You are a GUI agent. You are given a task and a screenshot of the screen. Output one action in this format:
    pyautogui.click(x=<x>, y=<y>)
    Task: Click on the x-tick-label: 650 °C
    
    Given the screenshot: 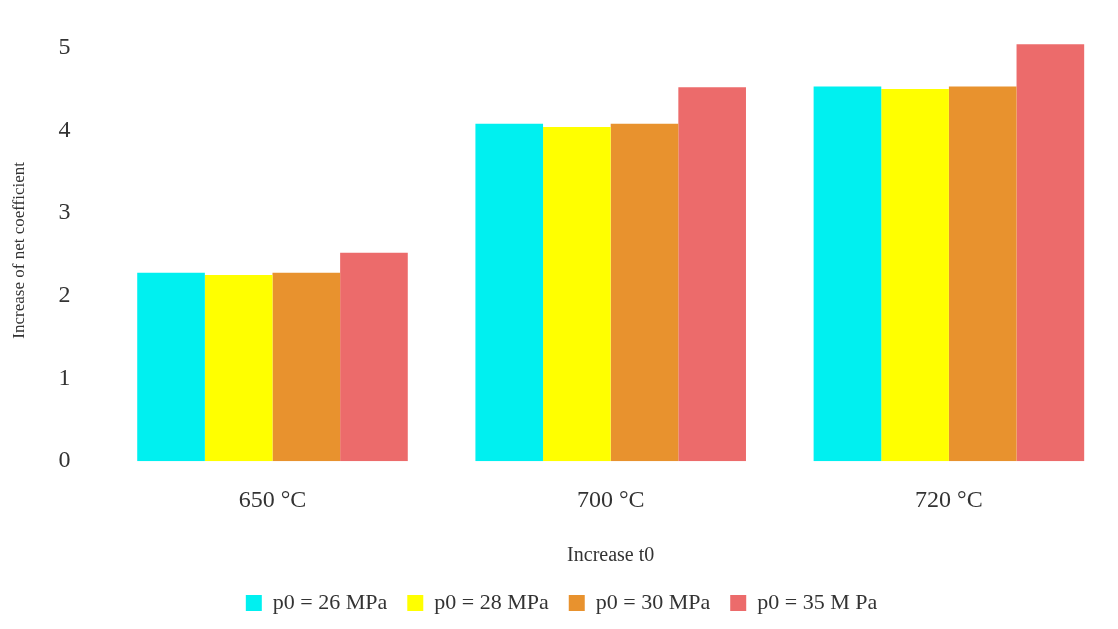 What is the action you would take?
    pyautogui.click(x=272, y=498)
    